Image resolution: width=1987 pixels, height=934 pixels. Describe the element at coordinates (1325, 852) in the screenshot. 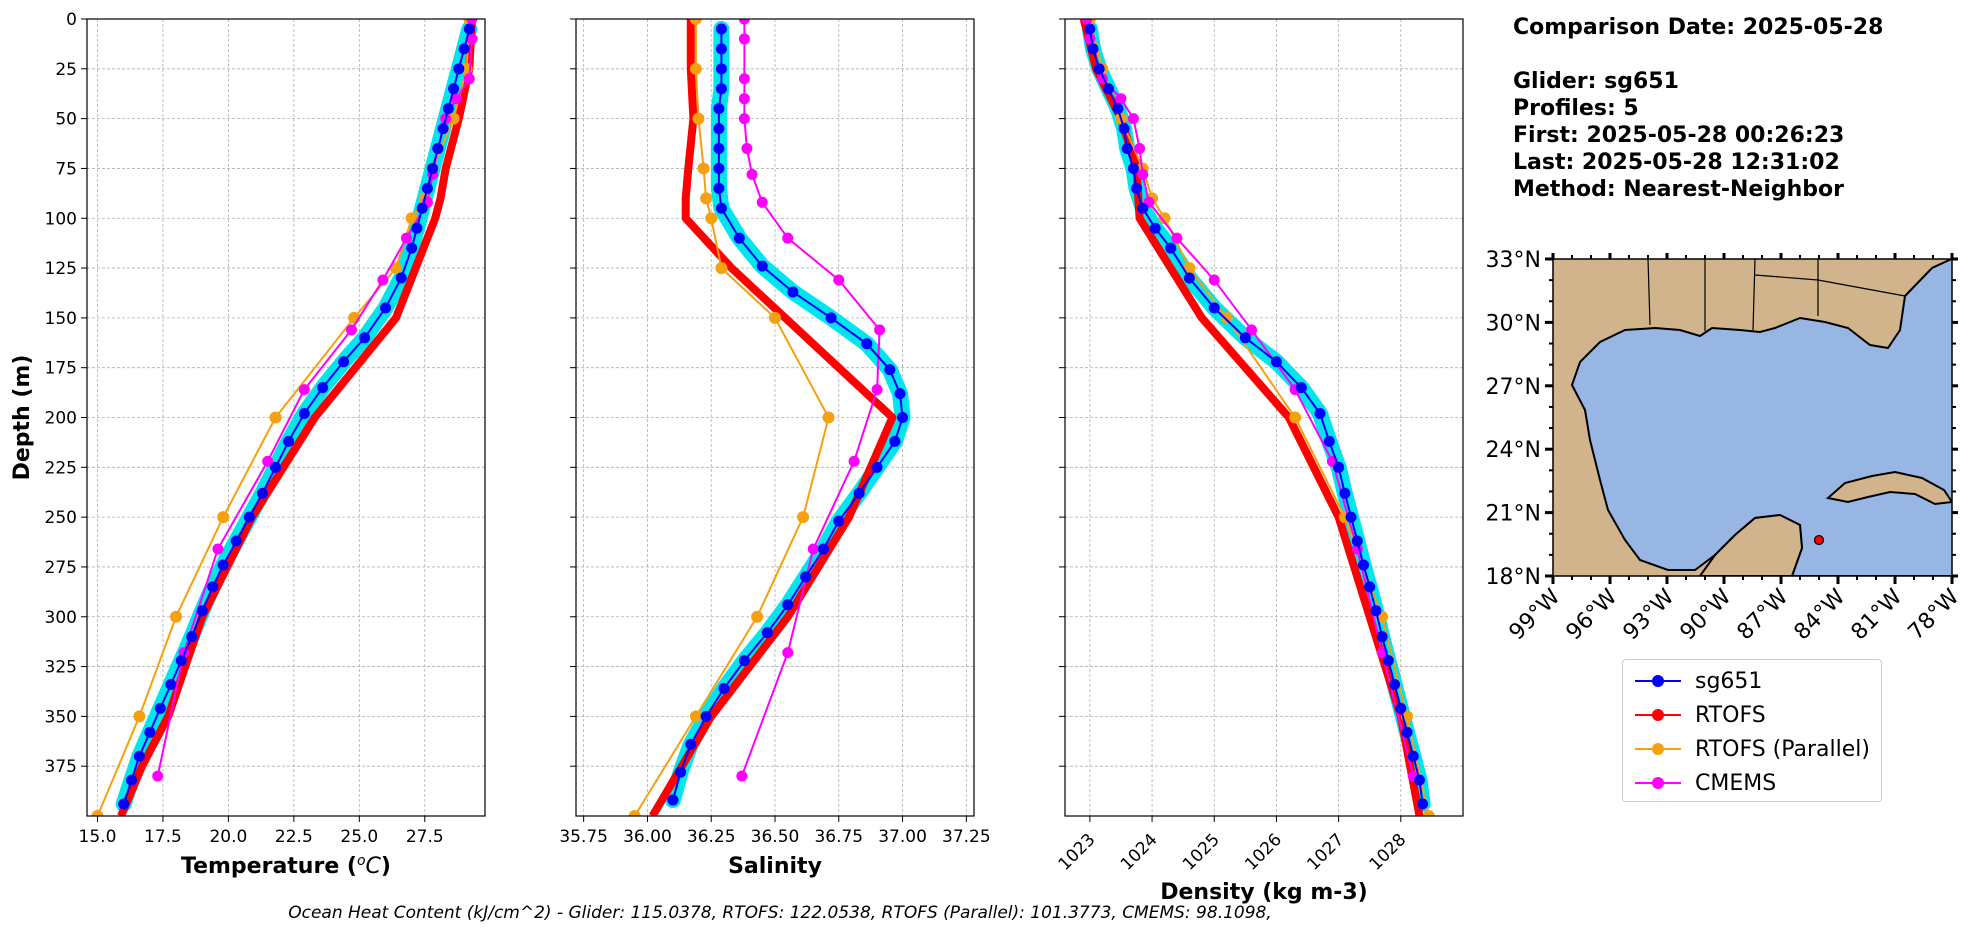

I see `x-tick-label: 1027` at that location.